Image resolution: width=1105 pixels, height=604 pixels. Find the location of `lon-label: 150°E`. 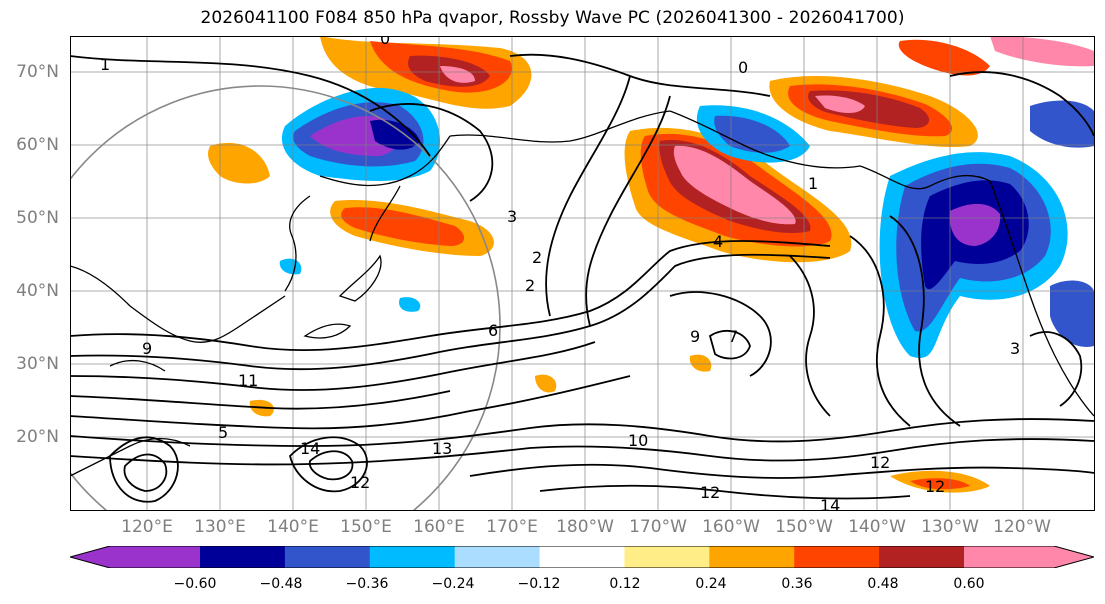

lon-label: 150°E is located at coordinates (366, 527).